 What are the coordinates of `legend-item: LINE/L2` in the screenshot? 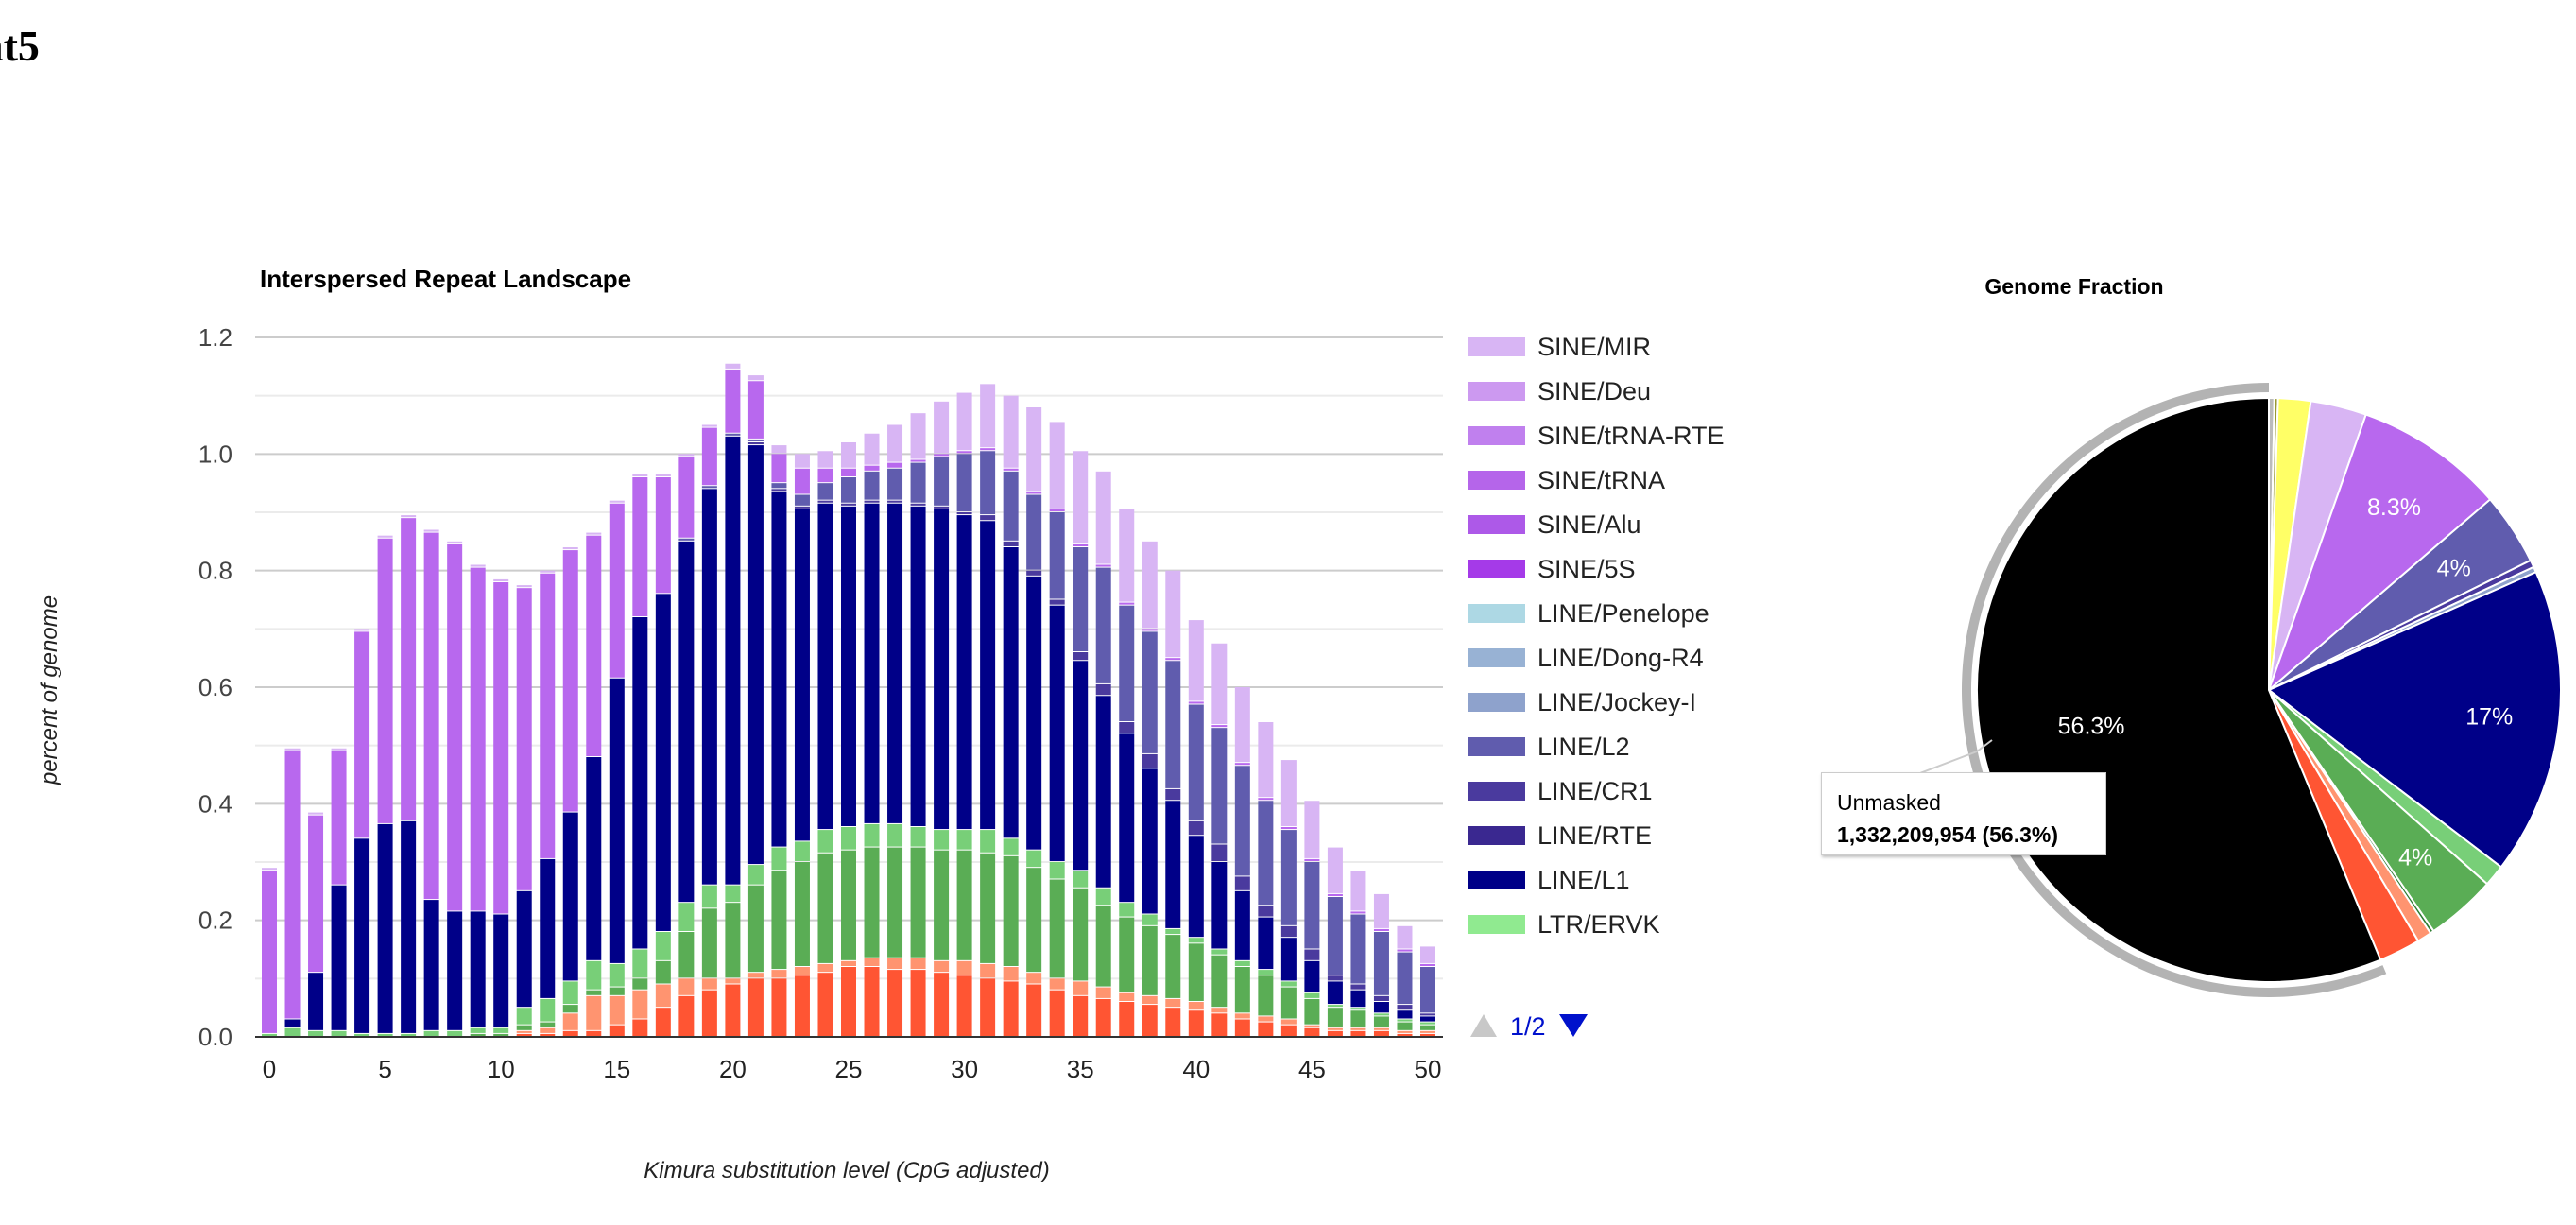 It's located at (1549, 747).